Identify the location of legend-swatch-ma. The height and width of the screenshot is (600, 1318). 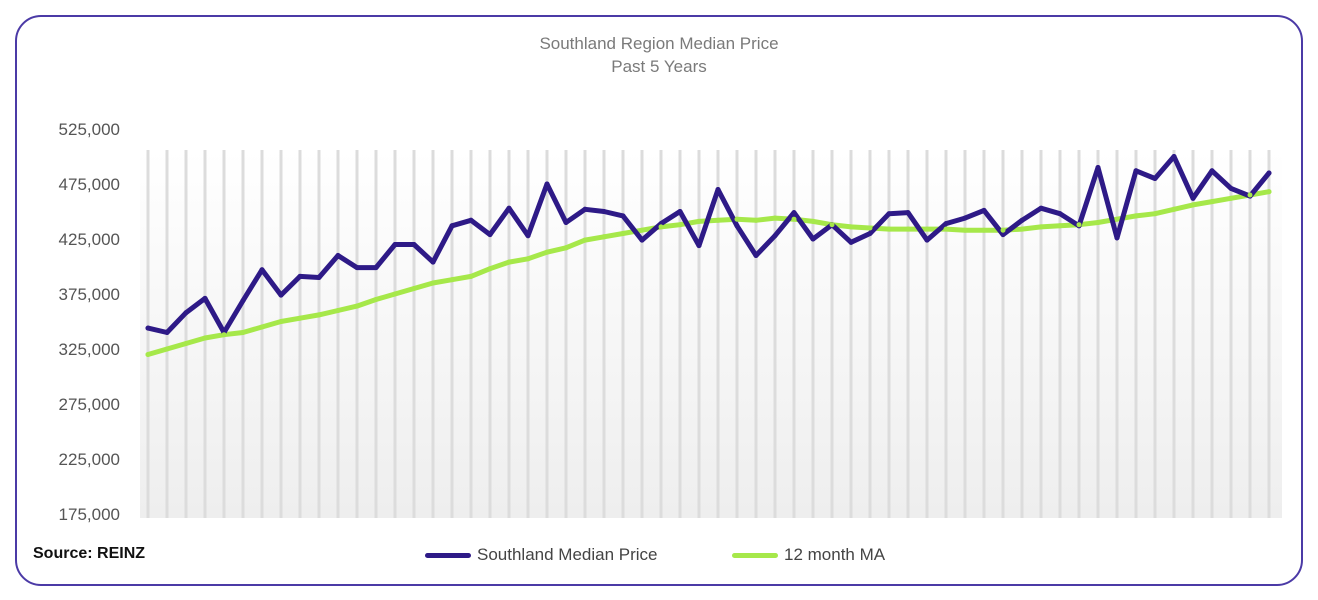
(755, 555).